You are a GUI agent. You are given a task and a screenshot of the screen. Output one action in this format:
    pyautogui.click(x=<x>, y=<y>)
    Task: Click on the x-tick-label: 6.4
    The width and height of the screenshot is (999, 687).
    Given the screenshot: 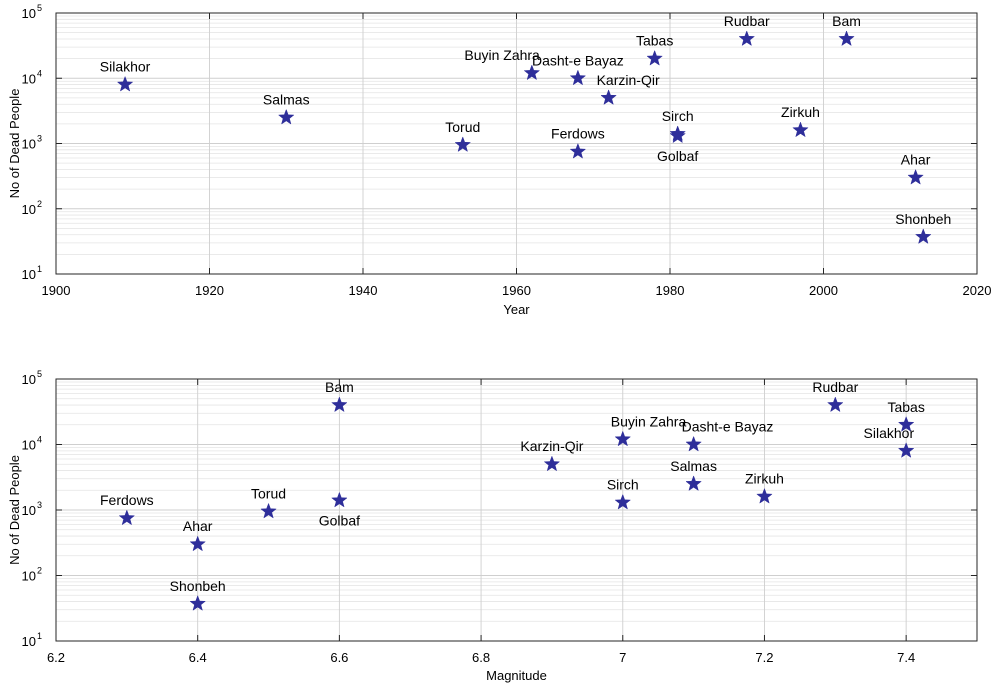 What is the action you would take?
    pyautogui.click(x=198, y=657)
    